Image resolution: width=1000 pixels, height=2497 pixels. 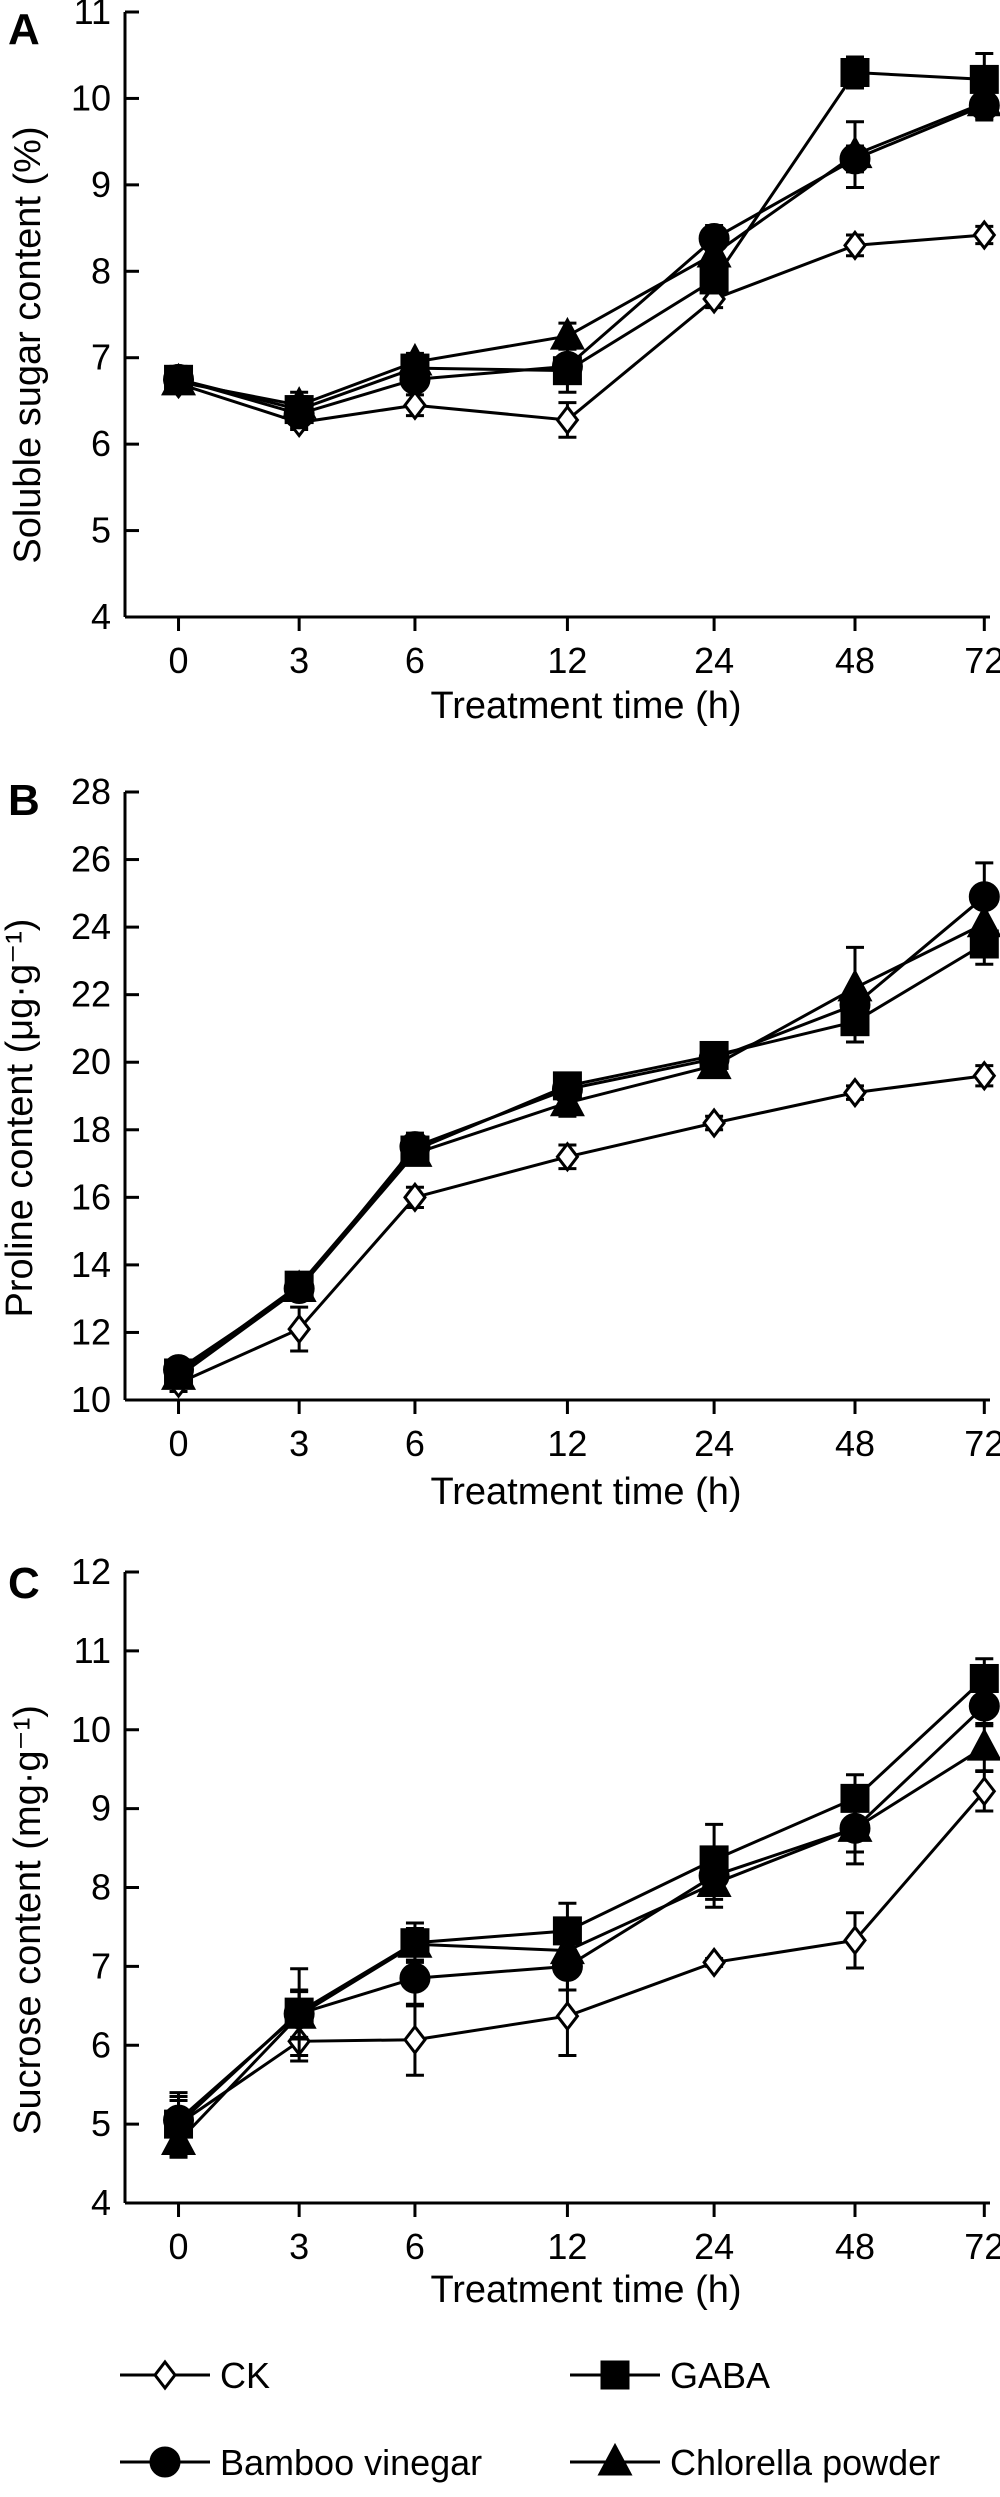 I want to click on series-chlorella-powder, so click(x=580, y=251).